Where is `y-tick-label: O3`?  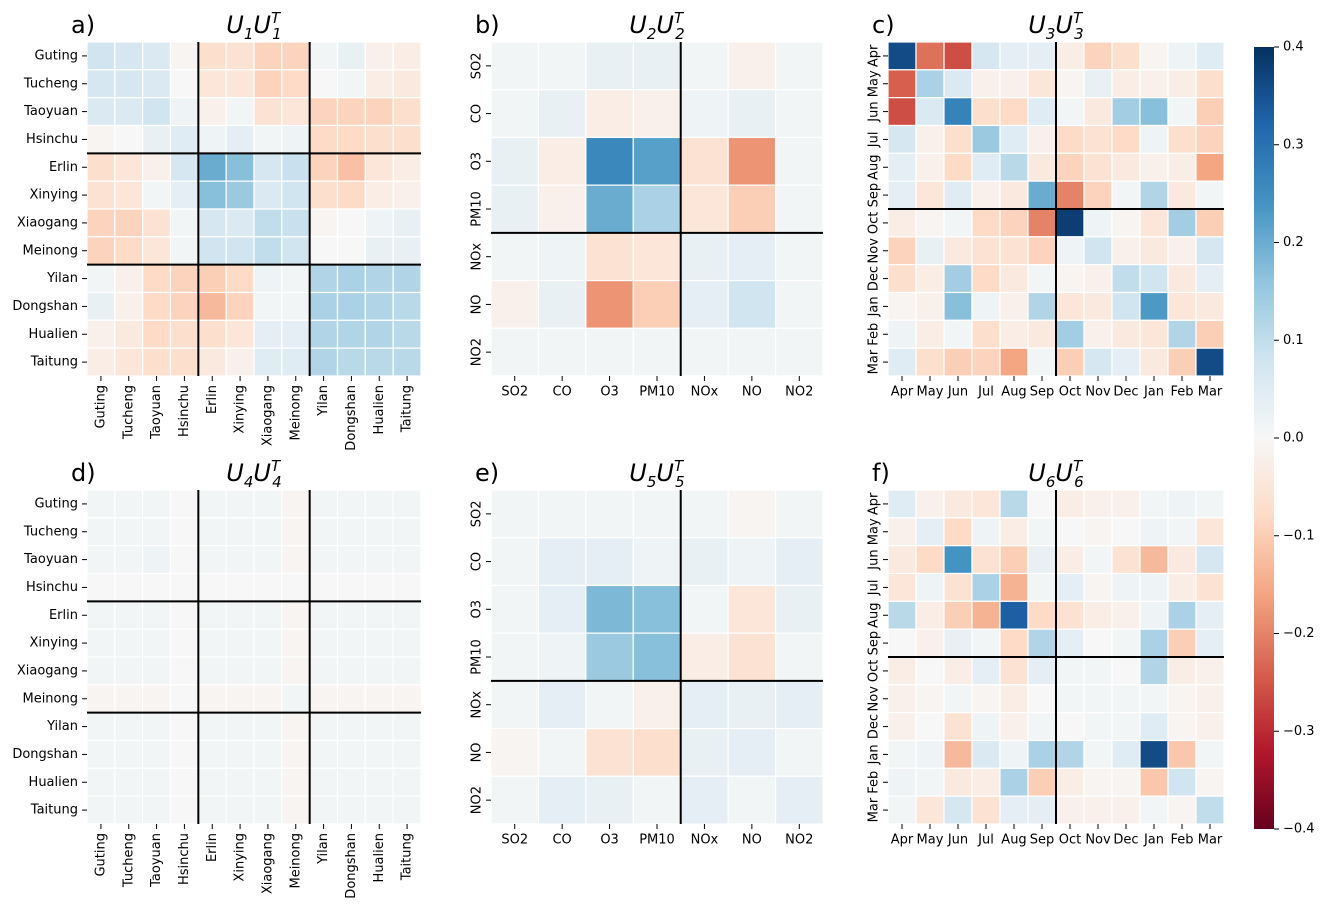 y-tick-label: O3 is located at coordinates (477, 161).